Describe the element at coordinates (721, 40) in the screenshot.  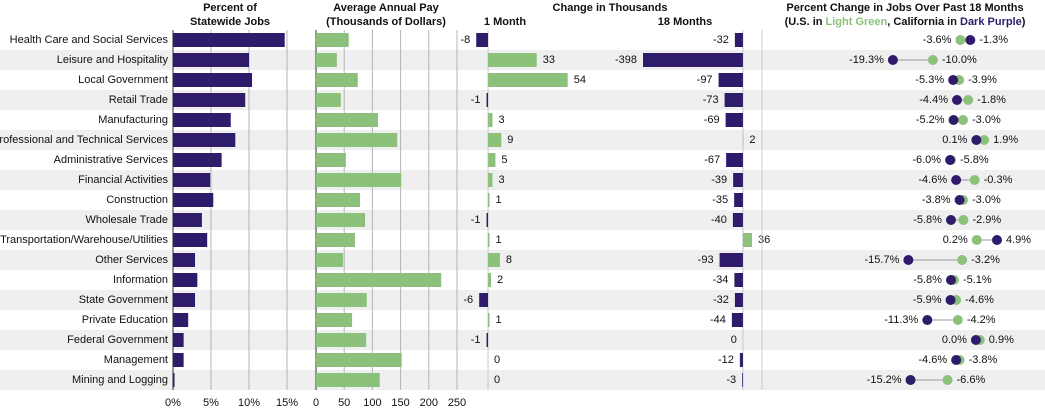
I see `value-label: -32` at that location.